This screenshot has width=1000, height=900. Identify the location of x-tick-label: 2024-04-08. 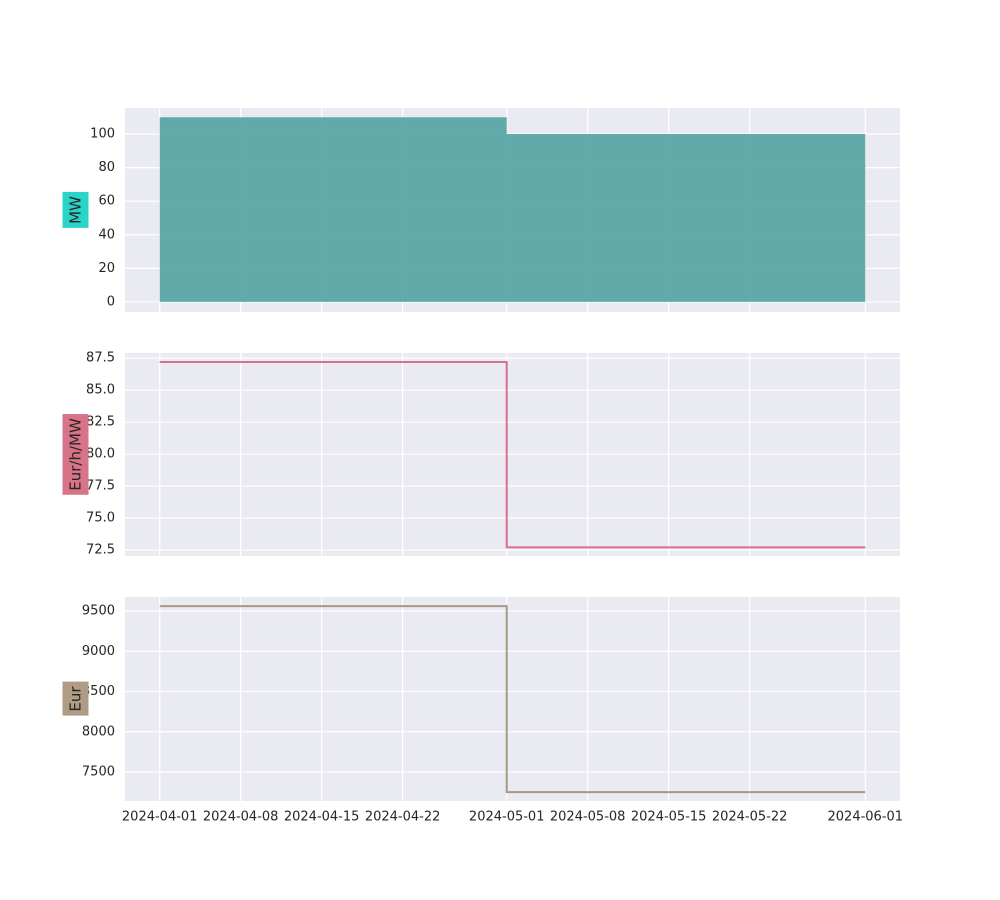
(241, 817).